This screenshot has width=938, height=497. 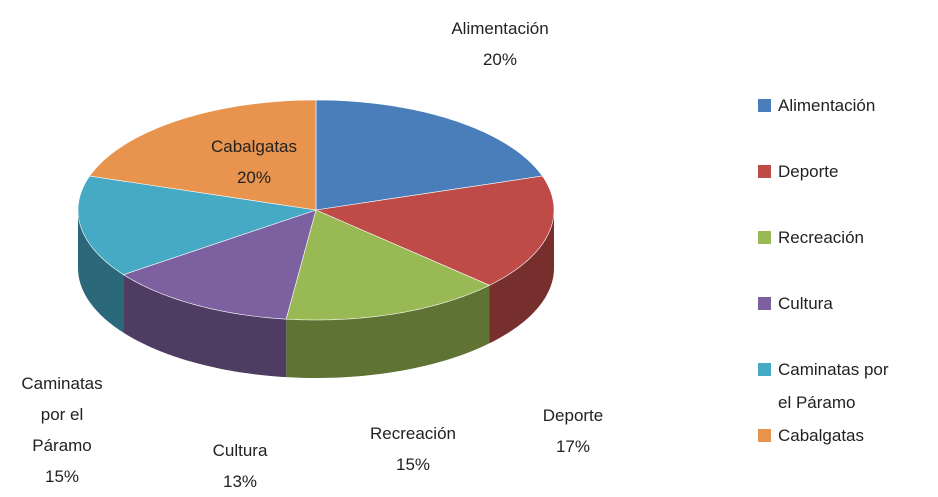 I want to click on label-category: Cultura, so click(x=240, y=450).